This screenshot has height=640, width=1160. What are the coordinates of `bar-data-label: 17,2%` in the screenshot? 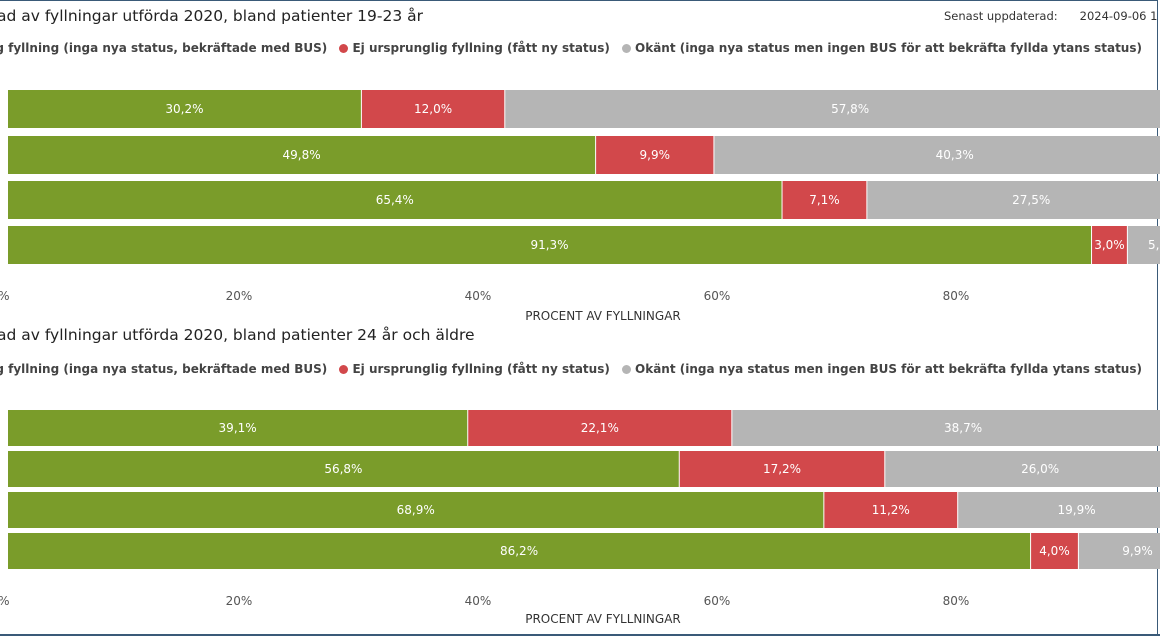 It's located at (782, 469).